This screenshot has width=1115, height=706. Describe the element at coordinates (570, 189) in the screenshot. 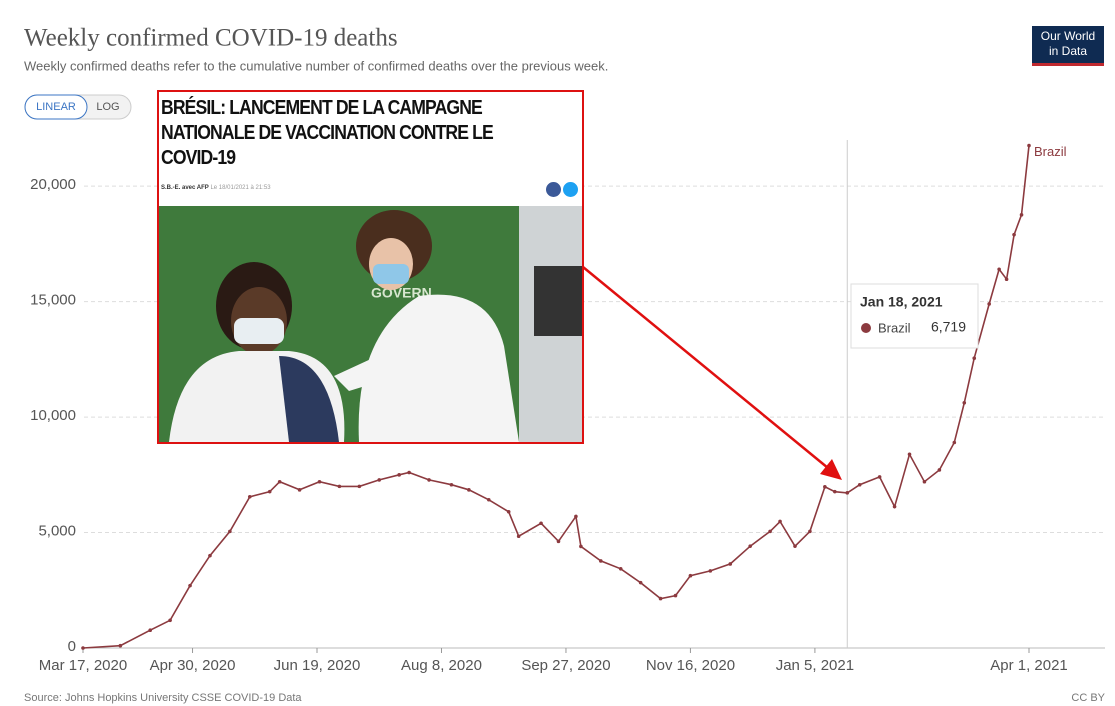

I see `share-twitter` at that location.